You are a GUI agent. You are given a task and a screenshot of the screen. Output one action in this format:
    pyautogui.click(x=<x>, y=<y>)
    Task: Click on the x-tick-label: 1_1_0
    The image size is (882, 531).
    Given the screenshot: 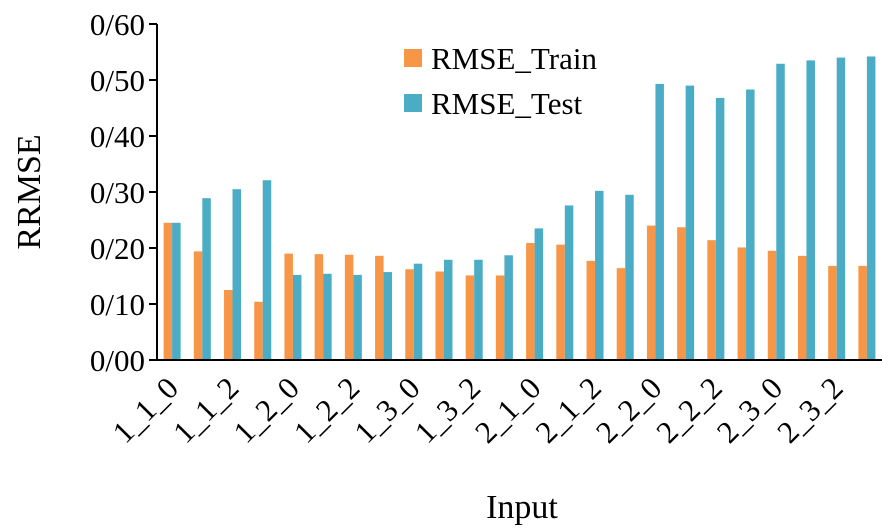 What is the action you would take?
    pyautogui.click(x=146, y=410)
    